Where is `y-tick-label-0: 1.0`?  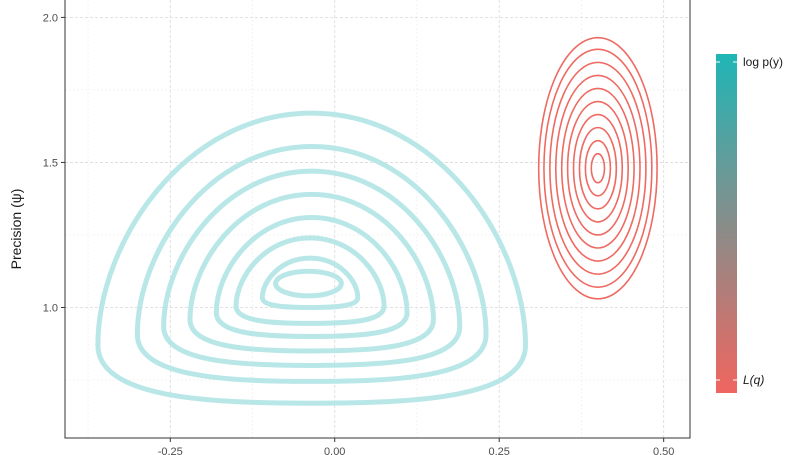
y-tick-label-0: 1.0 is located at coordinates (50, 308).